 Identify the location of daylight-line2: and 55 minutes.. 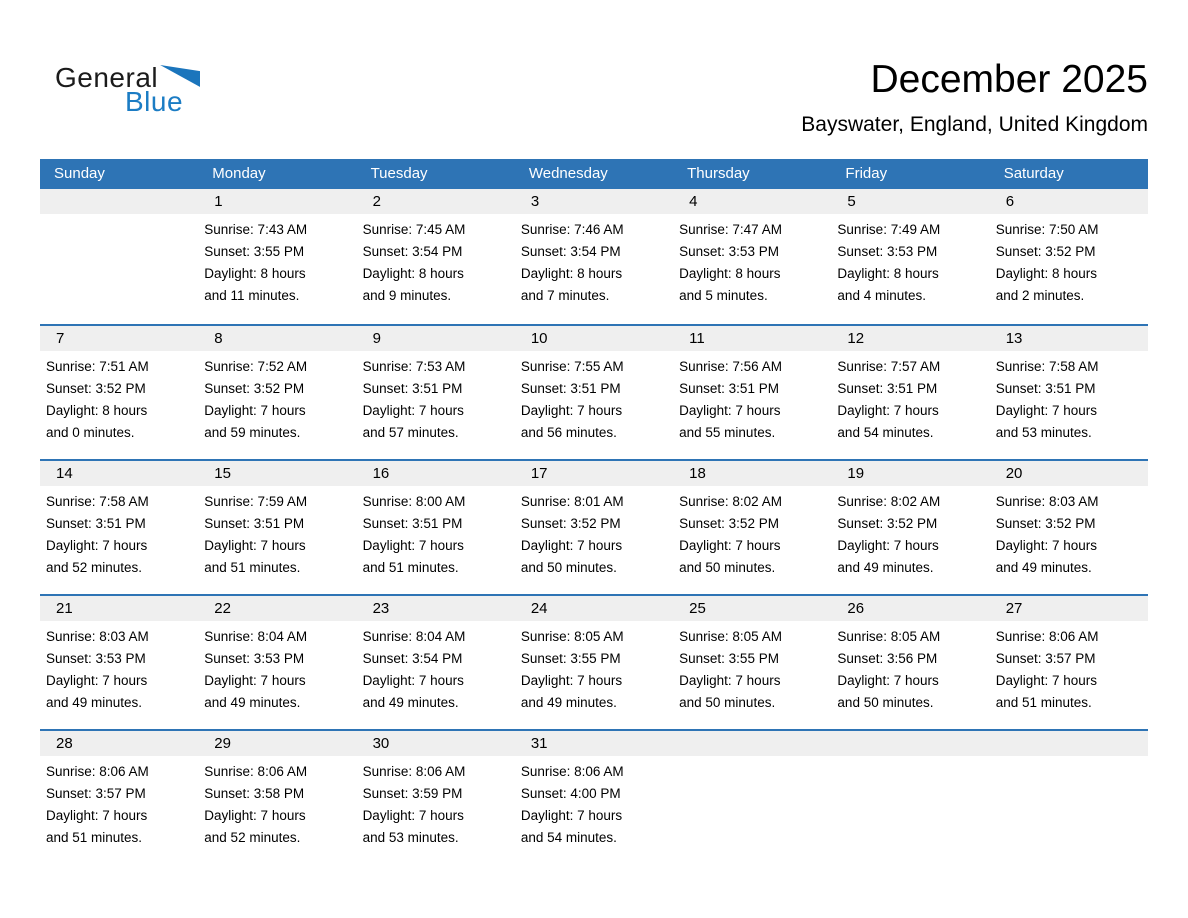
(727, 432).